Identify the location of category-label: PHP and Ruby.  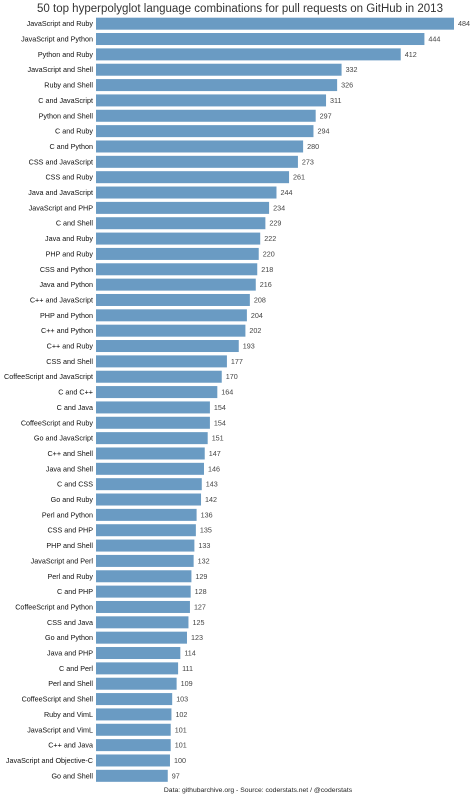
(70, 253).